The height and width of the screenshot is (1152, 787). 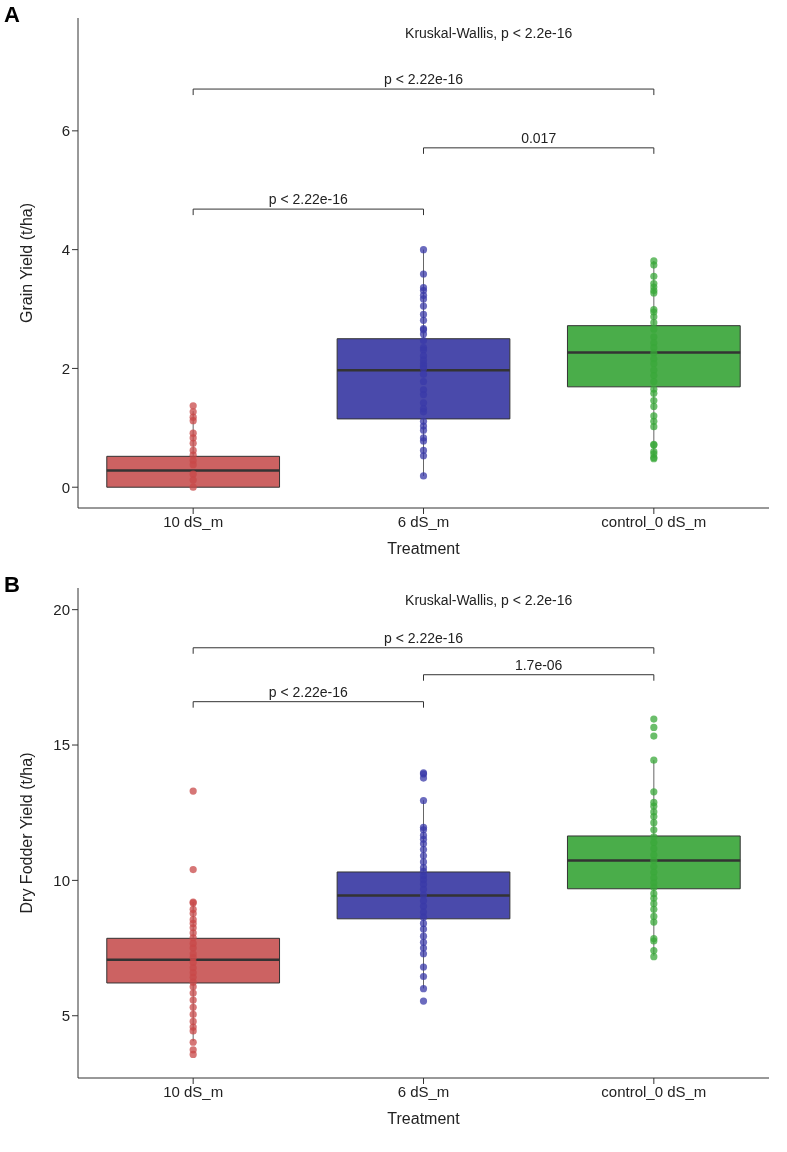 What do you see at coordinates (61, 609) in the screenshot?
I see `y-tick-label: 20` at bounding box center [61, 609].